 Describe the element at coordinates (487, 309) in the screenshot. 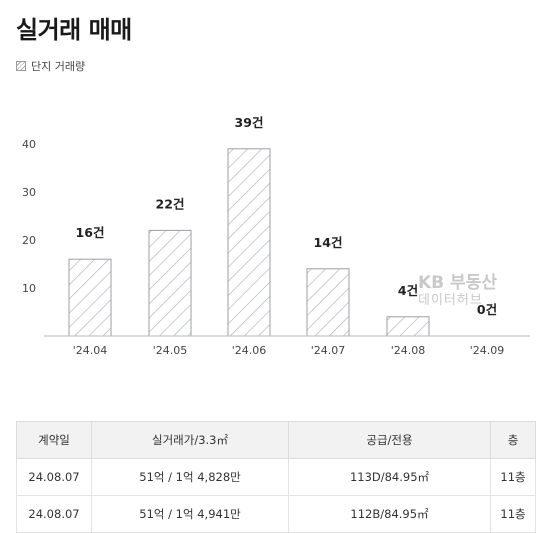

I see `bar-value-label: 0건` at that location.